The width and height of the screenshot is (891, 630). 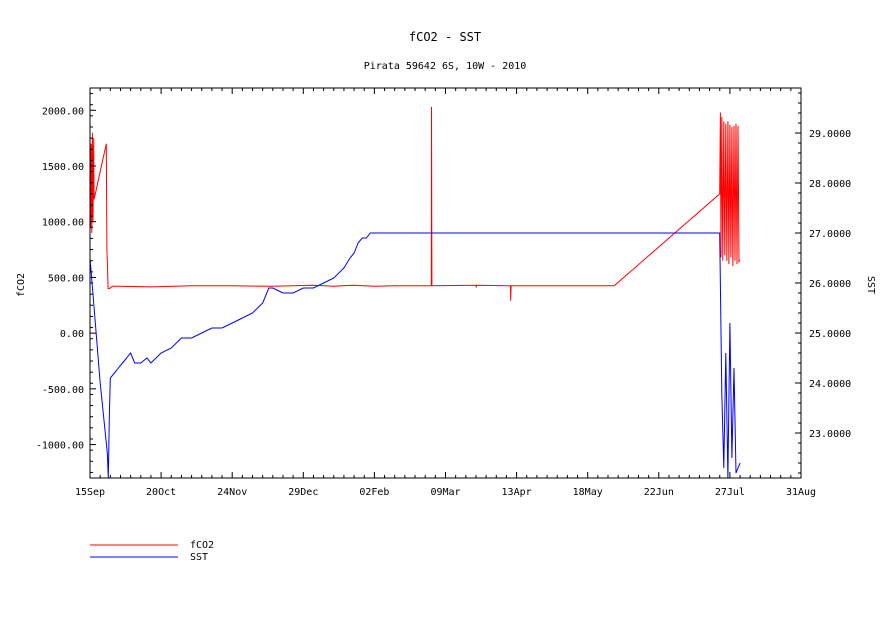 What do you see at coordinates (588, 492) in the screenshot?
I see `x-tick-label: 18May` at bounding box center [588, 492].